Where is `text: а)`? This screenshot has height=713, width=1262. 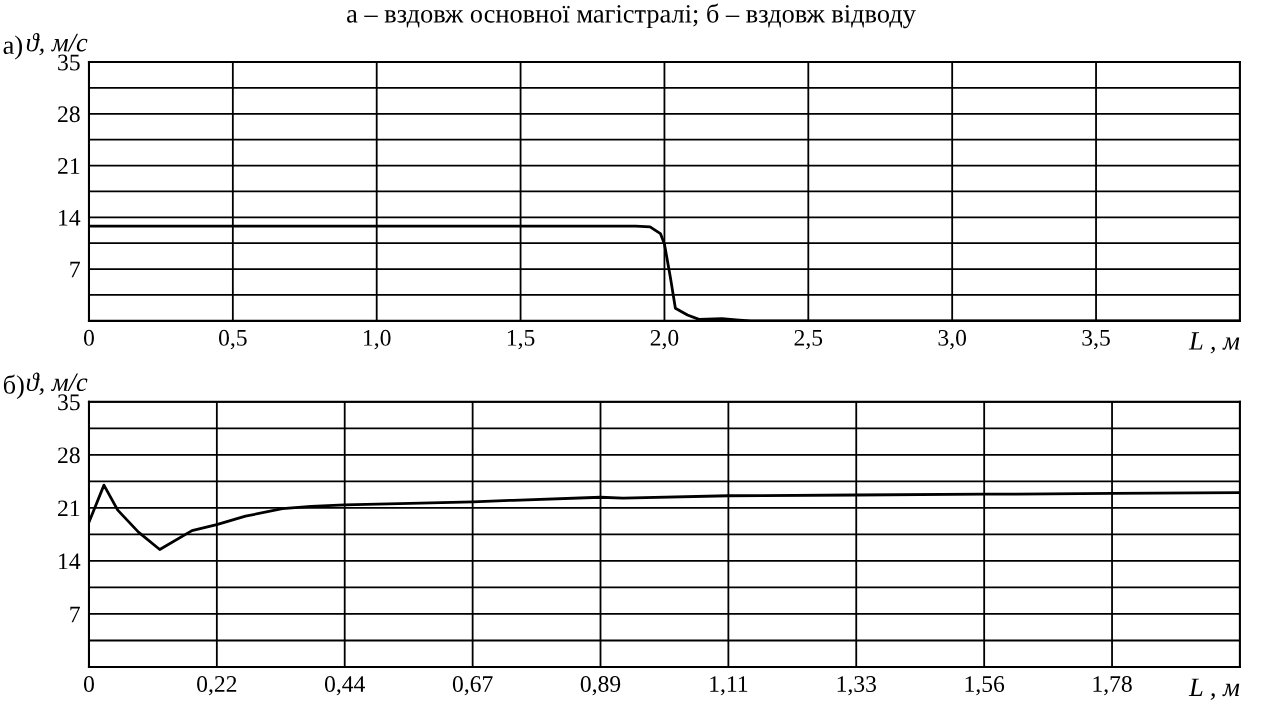
text: а) is located at coordinates (12, 47).